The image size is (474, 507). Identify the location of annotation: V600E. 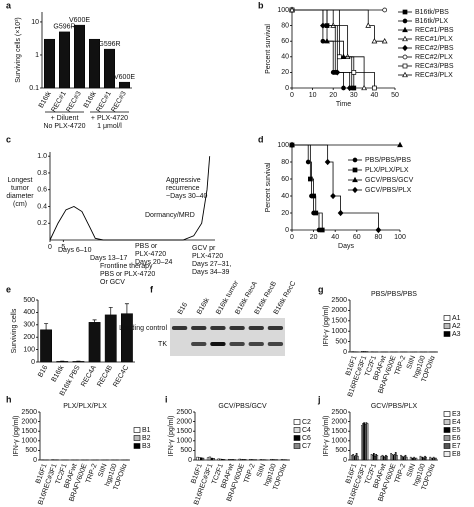
(79, 20).